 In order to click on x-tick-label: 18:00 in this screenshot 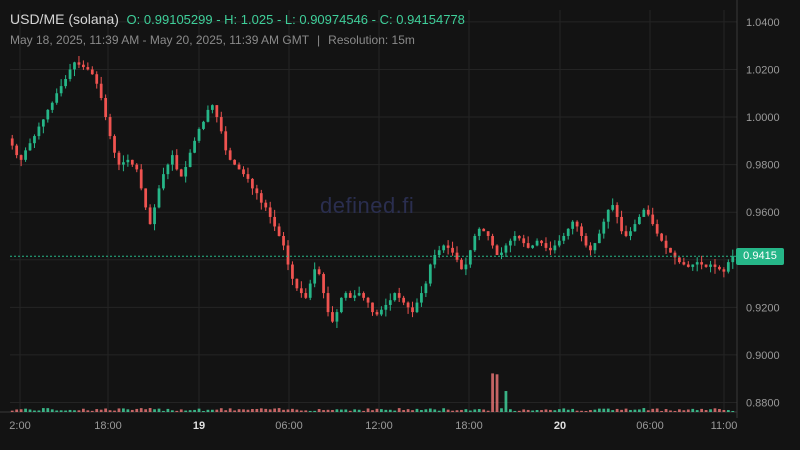, I will do `click(469, 426)`.